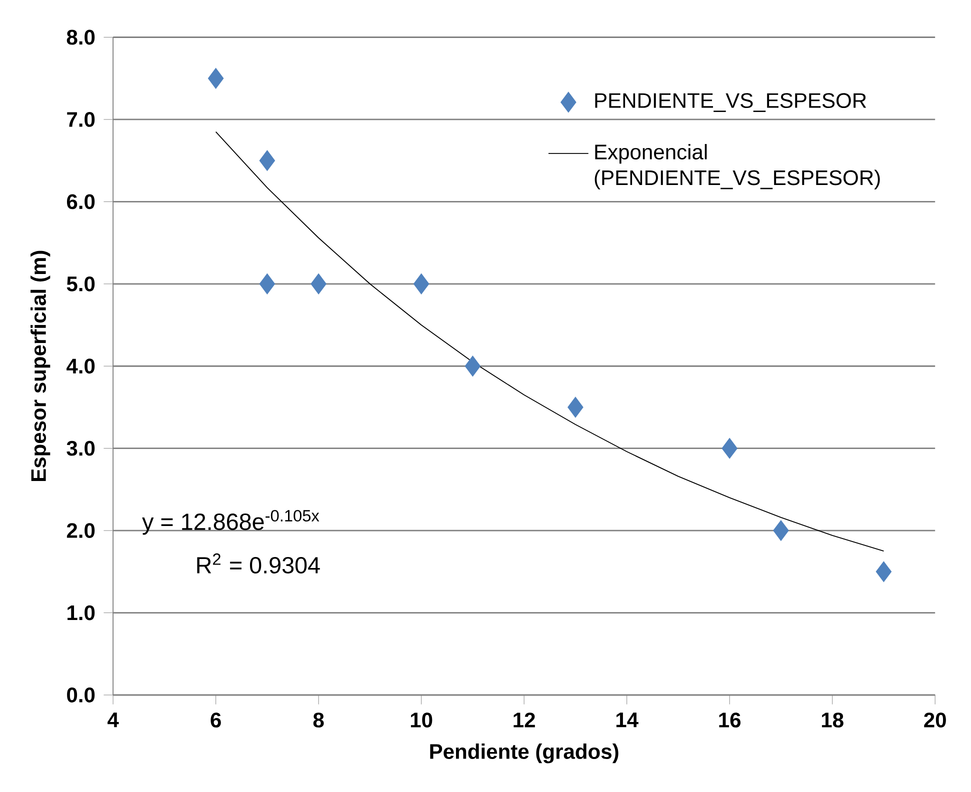 This screenshot has height=792, width=971. What do you see at coordinates (627, 720) in the screenshot?
I see `x-tick-label: 14` at bounding box center [627, 720].